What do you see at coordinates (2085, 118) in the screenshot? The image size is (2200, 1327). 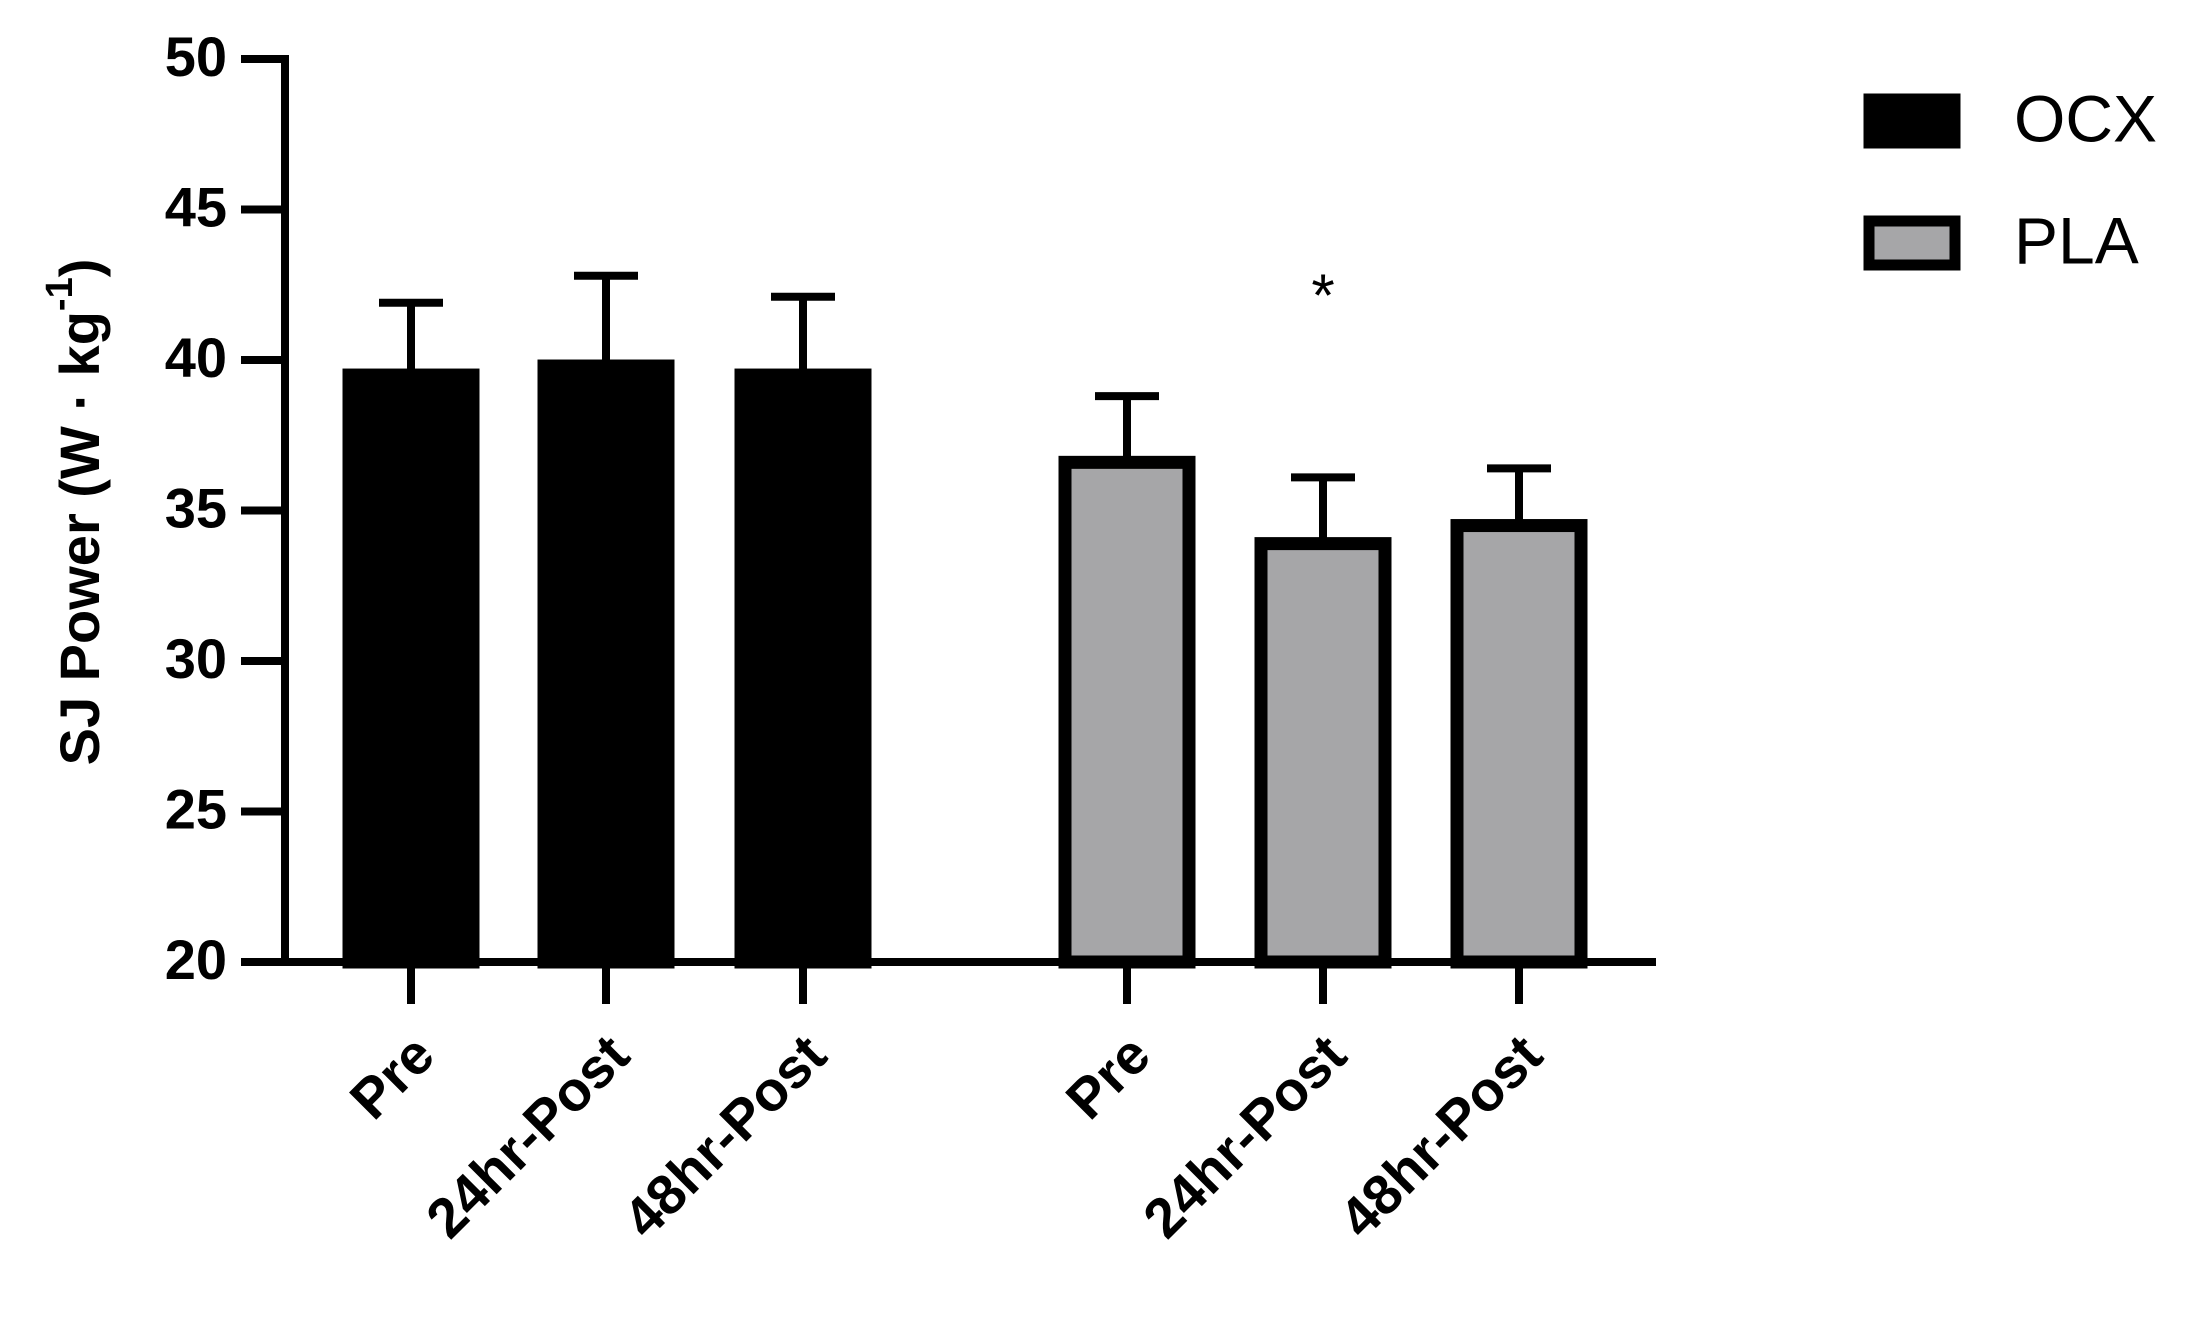 I see `legend-label: OCX` at bounding box center [2085, 118].